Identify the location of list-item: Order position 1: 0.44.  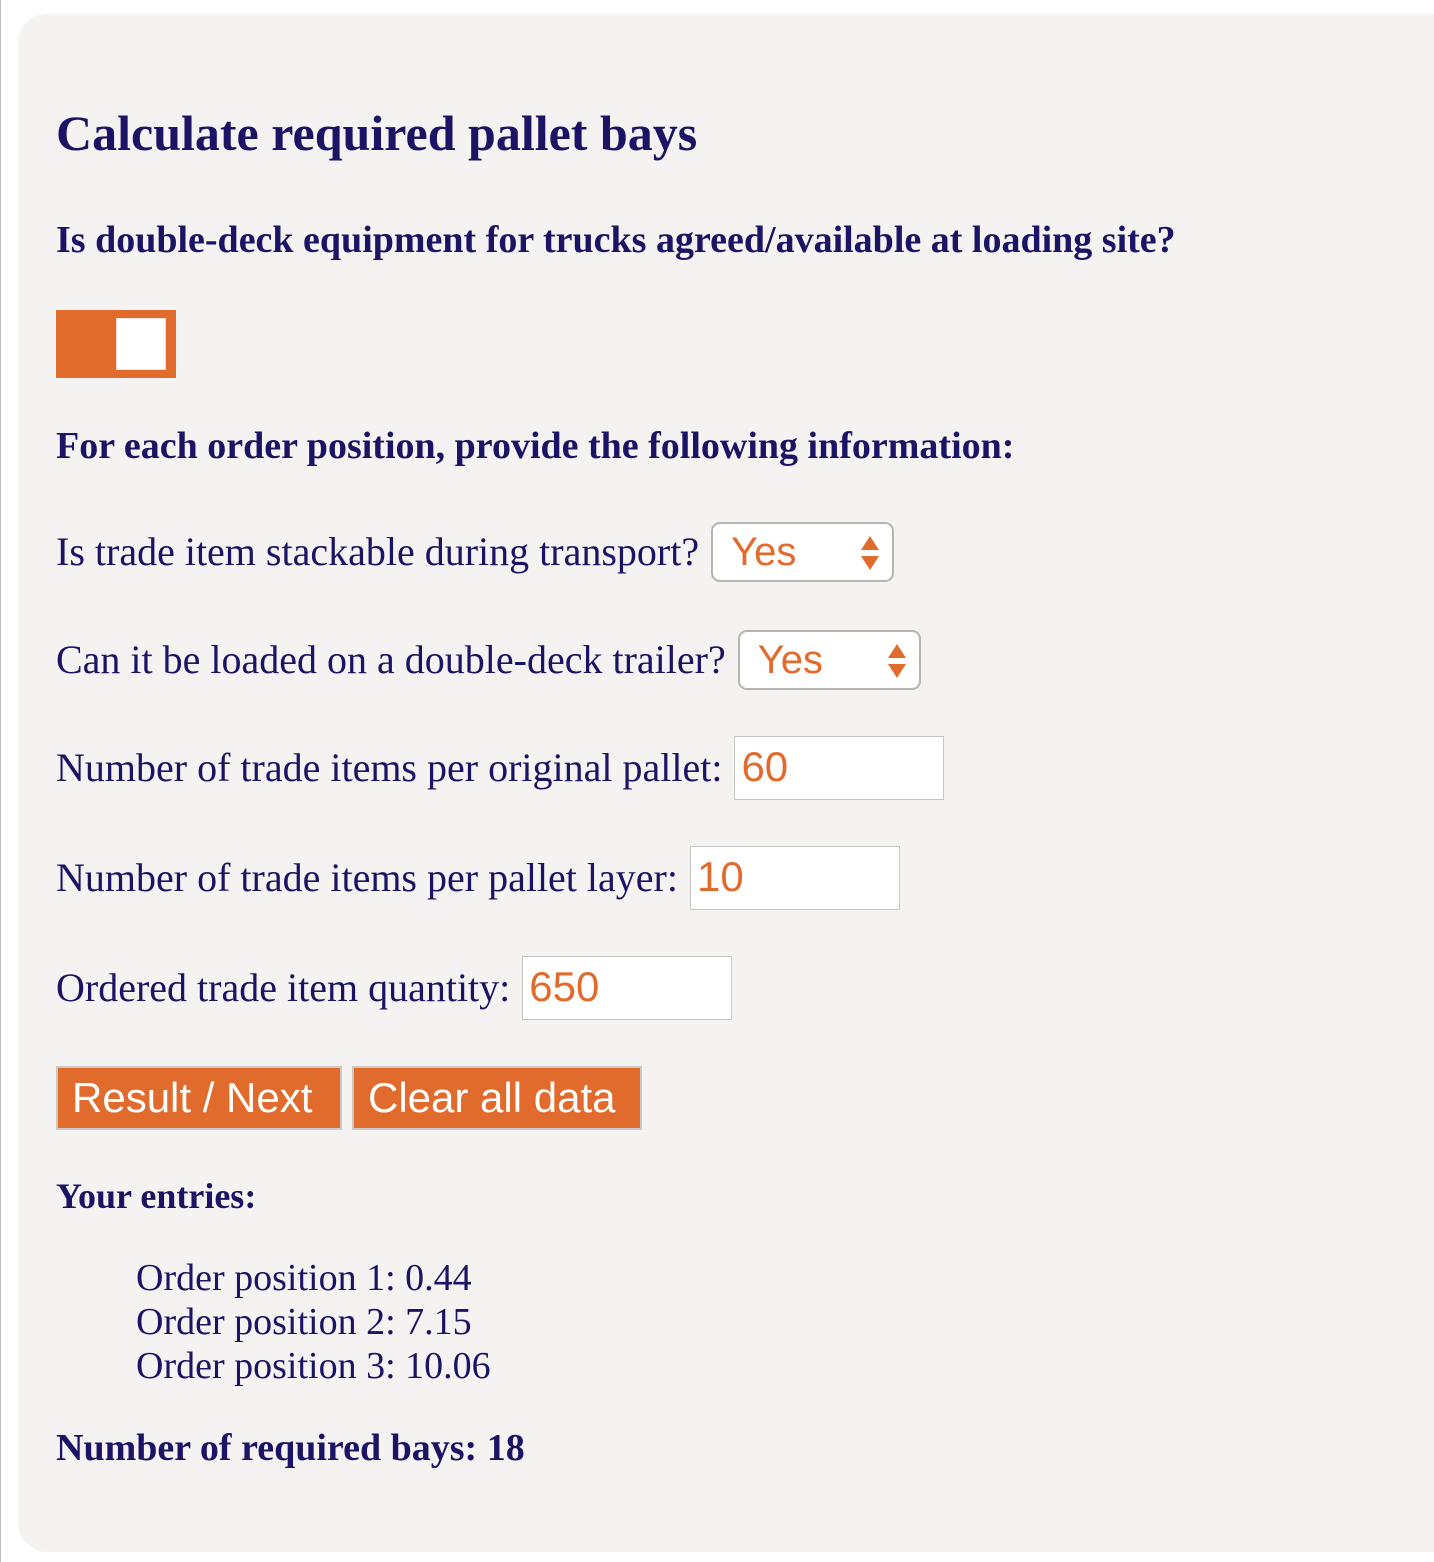
(304, 1278).